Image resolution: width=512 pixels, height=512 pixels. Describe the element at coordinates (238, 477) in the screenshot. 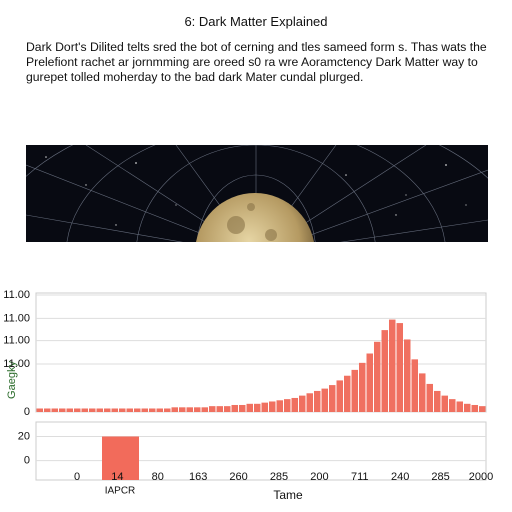

I see `x-tick-label: 260` at that location.